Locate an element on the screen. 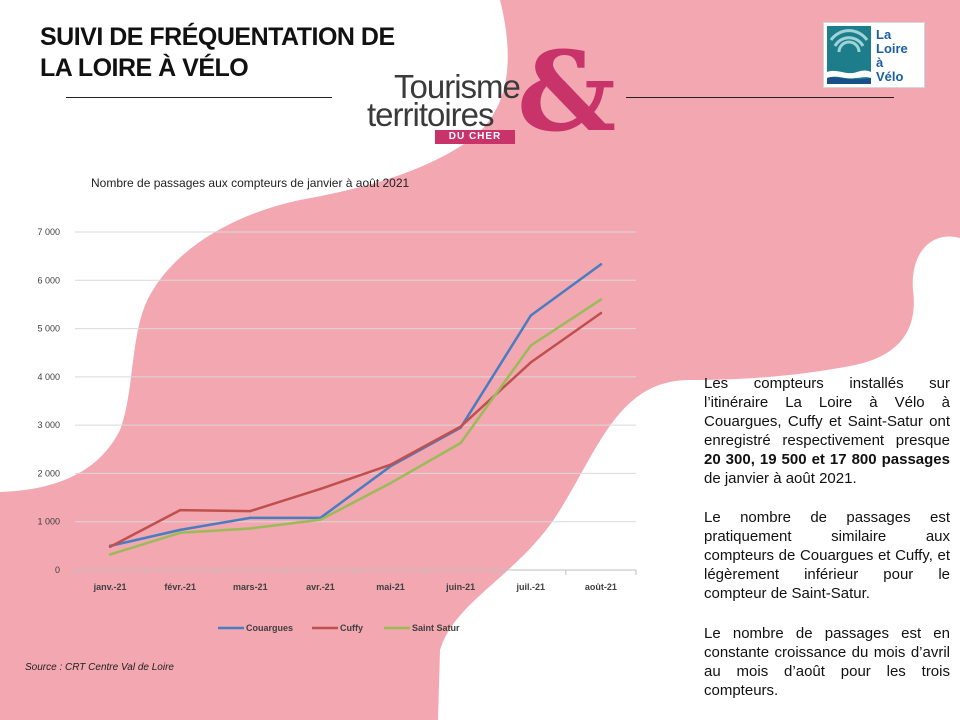  logo-word-tourisme: Tourisme is located at coordinates (457, 86).